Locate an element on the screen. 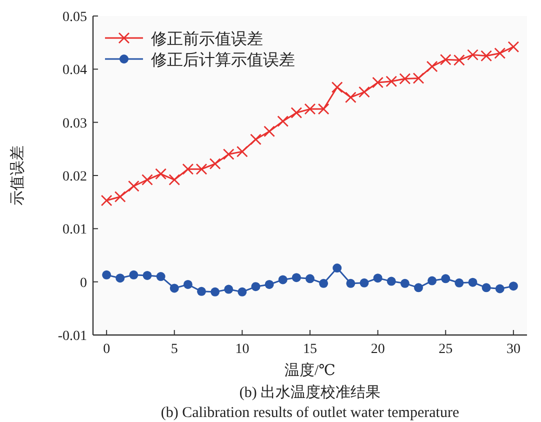 This screenshot has width=541, height=422. y-tick-label: 0.05 is located at coordinates (74, 17).